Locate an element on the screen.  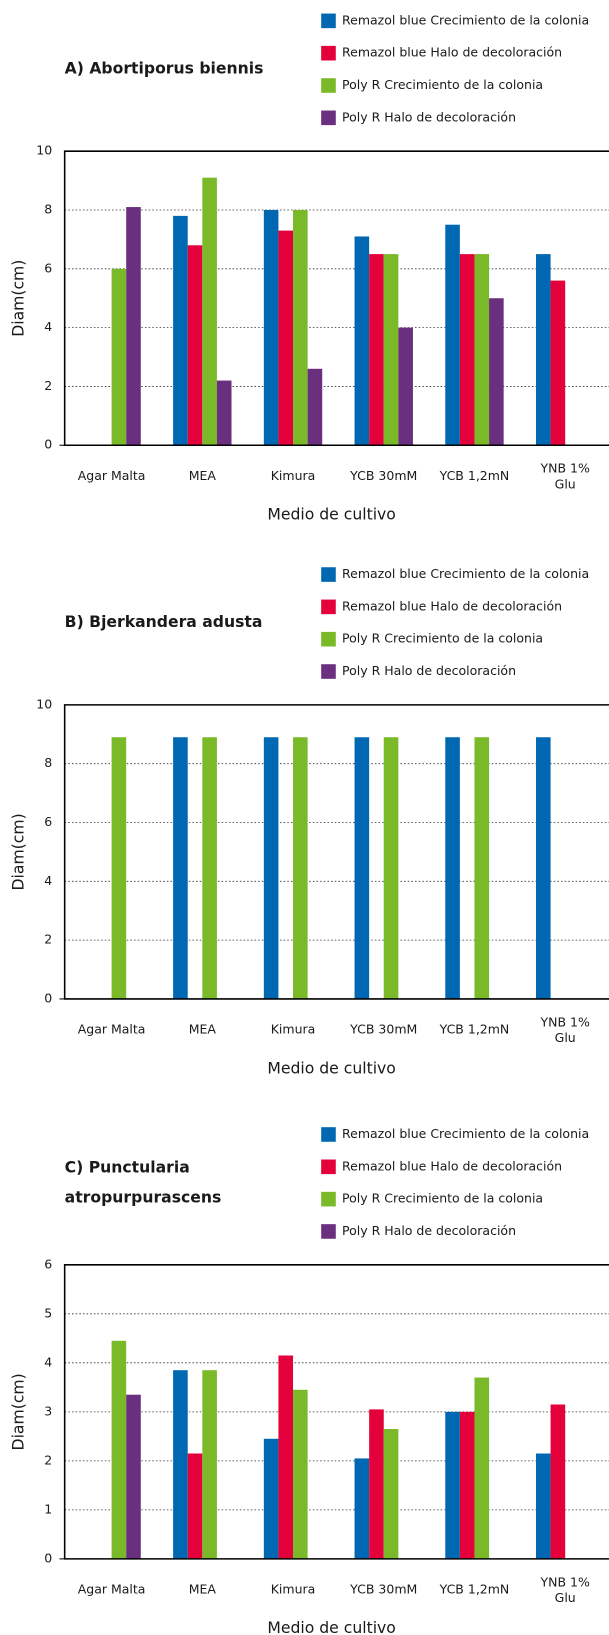
y-tick-label: 3 is located at coordinates (48, 1410).